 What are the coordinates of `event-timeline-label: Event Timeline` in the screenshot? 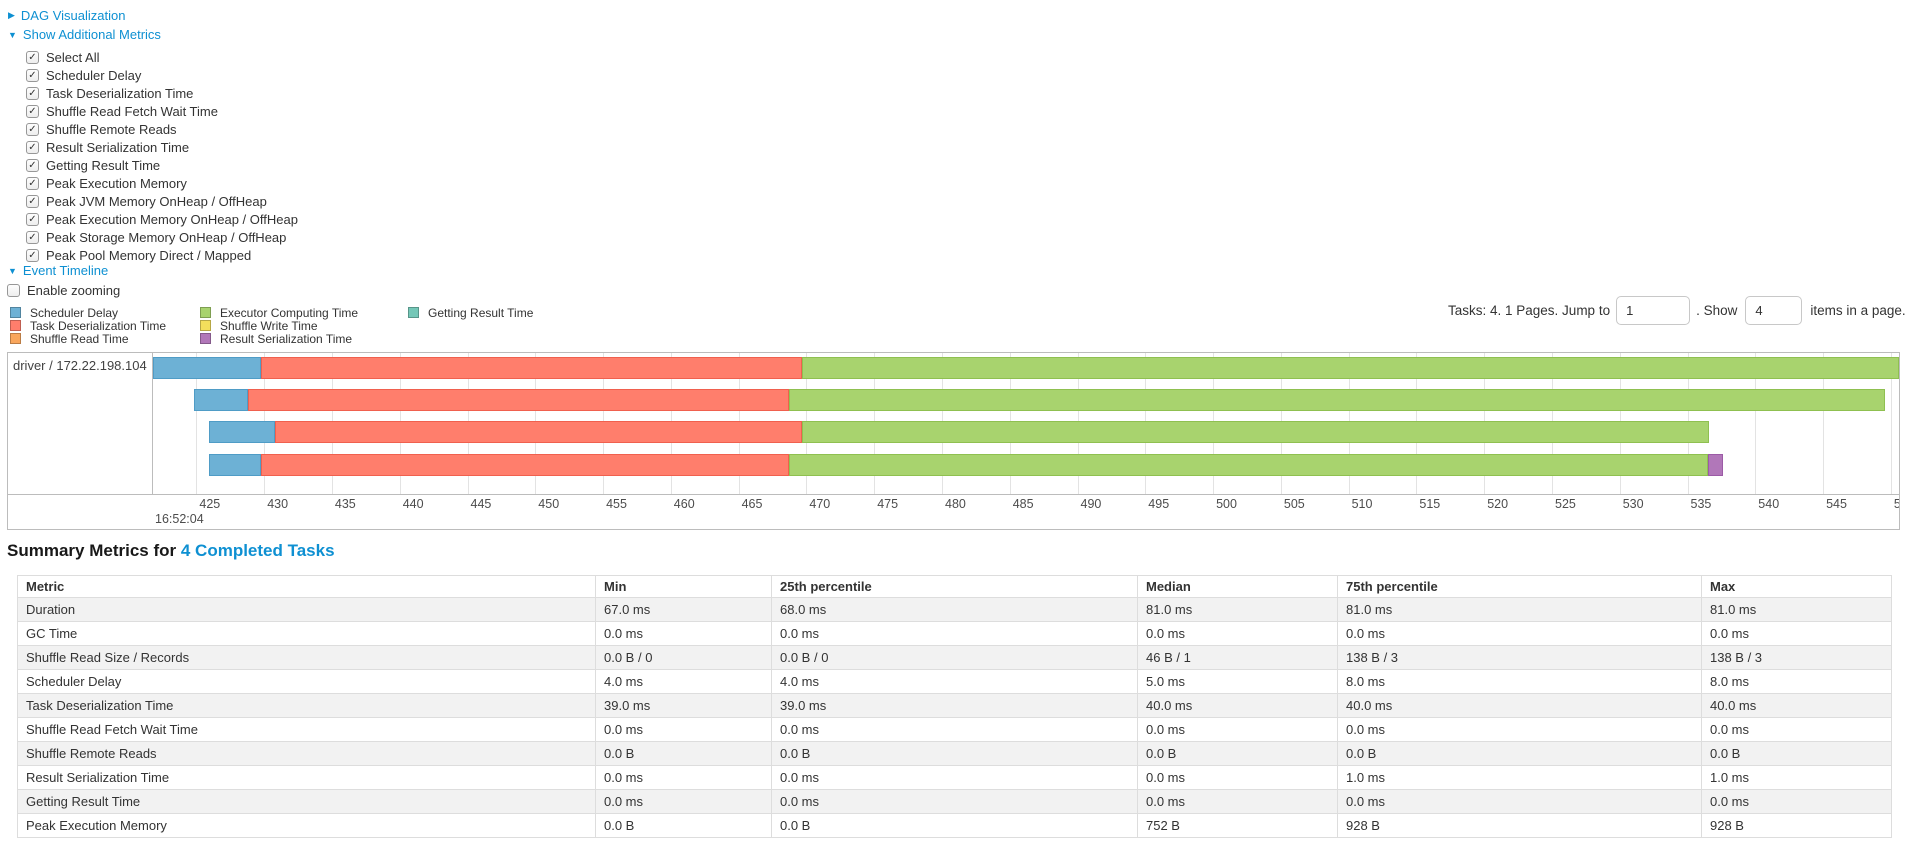 It's located at (65, 270).